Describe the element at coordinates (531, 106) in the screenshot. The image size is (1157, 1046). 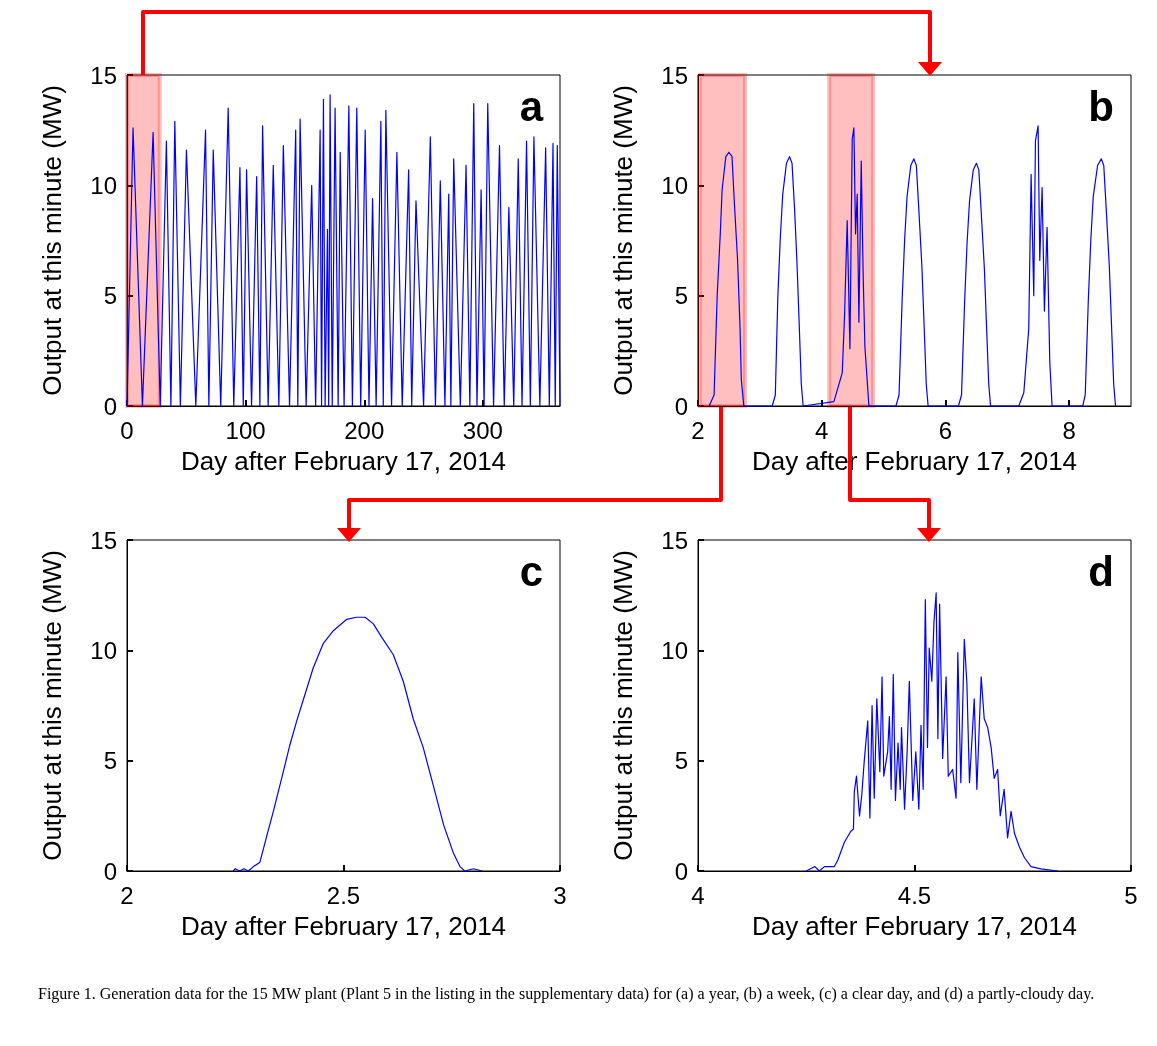
I see `chart-title: a` at that location.